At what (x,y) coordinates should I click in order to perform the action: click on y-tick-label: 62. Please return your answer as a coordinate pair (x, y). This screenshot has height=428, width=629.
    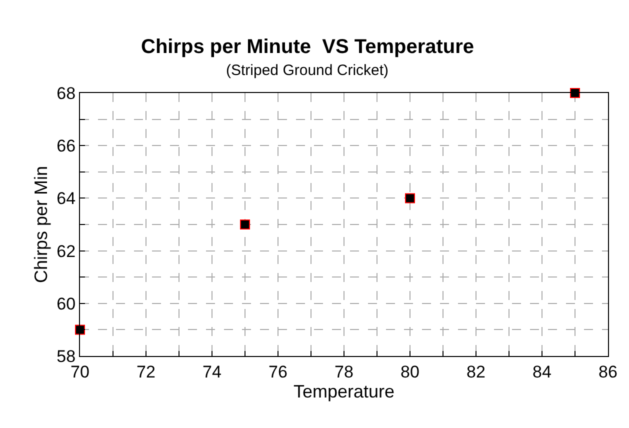
    Looking at the image, I should click on (66, 251).